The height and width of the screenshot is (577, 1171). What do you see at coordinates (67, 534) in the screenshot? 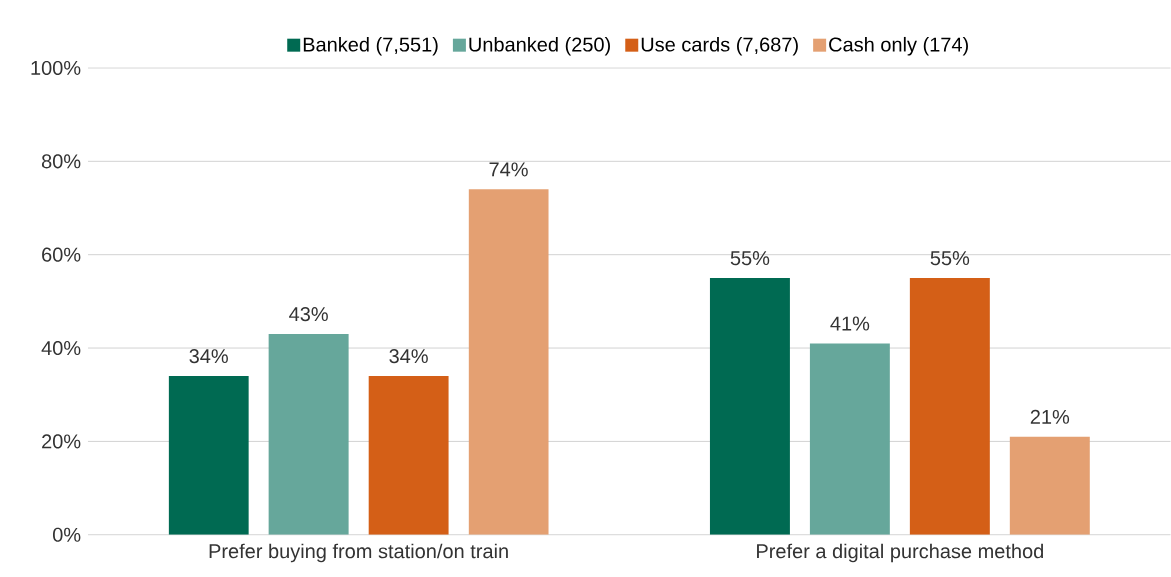
I see `y-tick-label: 0%` at bounding box center [67, 534].